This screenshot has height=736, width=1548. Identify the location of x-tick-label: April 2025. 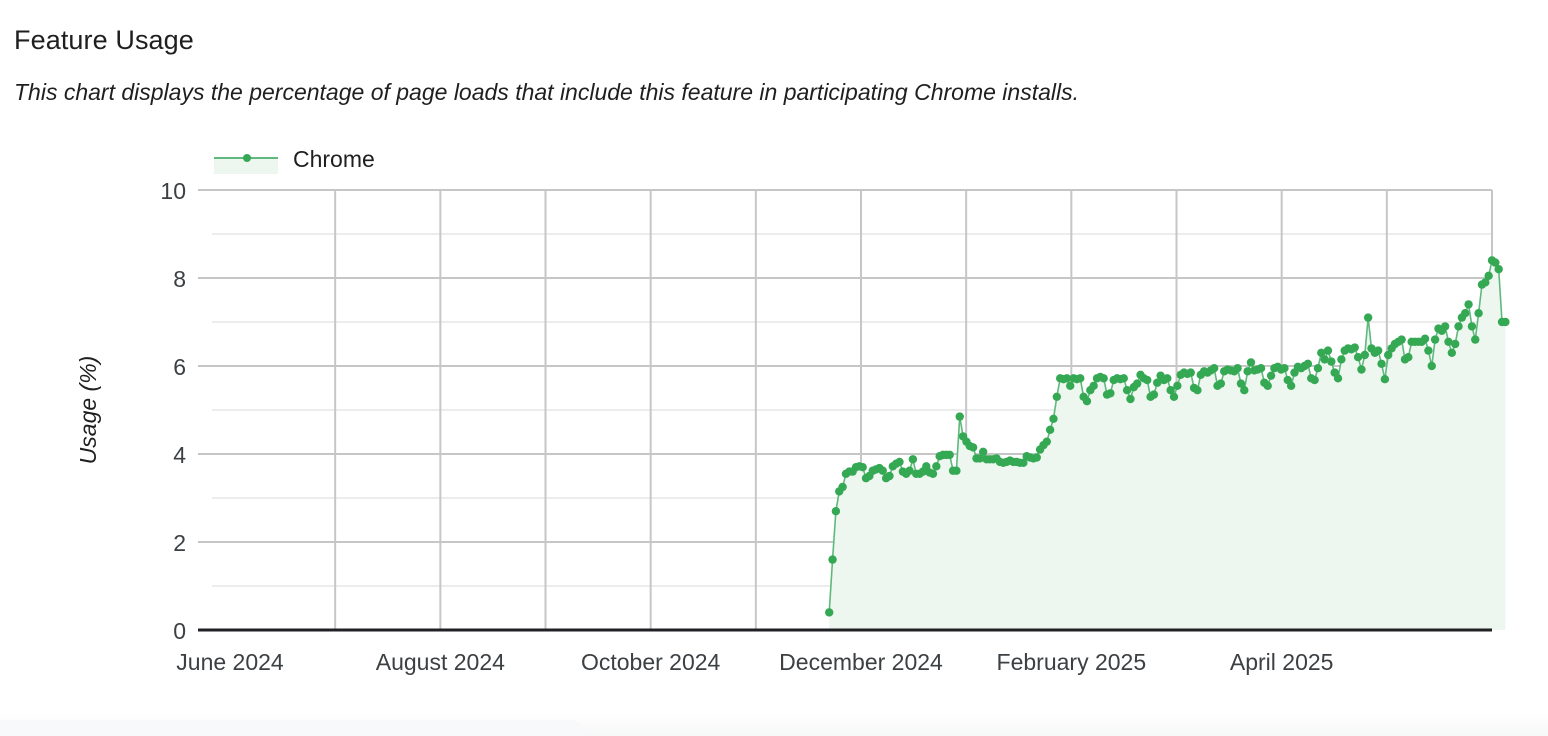
(1282, 662).